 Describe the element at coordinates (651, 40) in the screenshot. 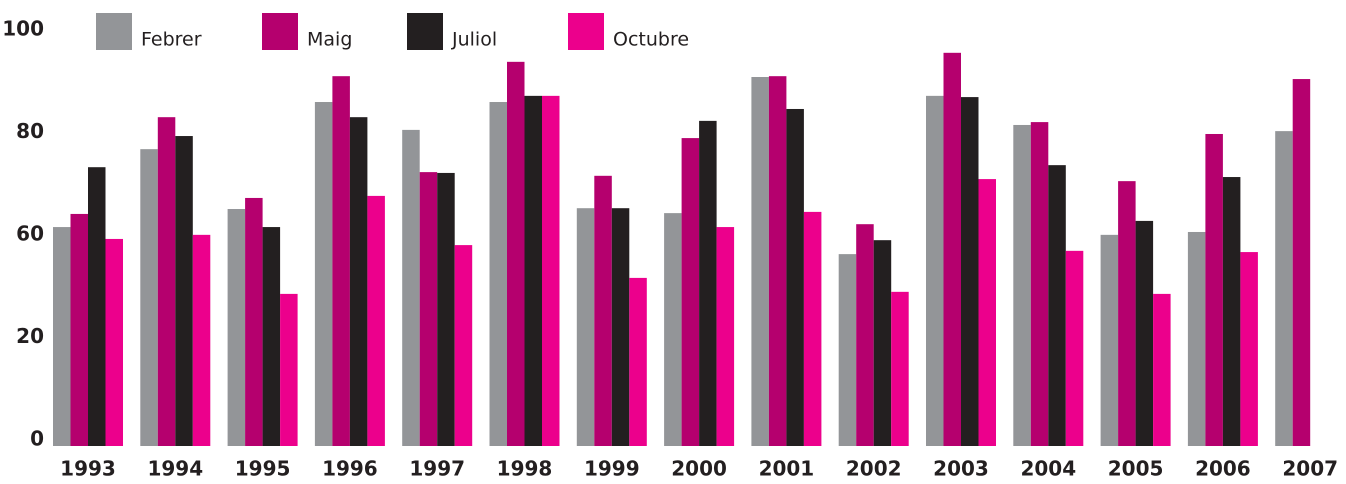

I see `legend-label: Octubre` at that location.